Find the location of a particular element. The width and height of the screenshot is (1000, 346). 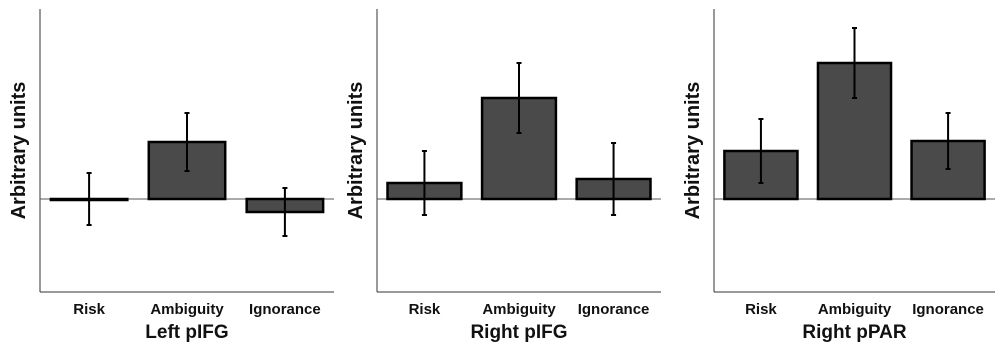

panel-title: Right pIFG is located at coordinates (518, 332).